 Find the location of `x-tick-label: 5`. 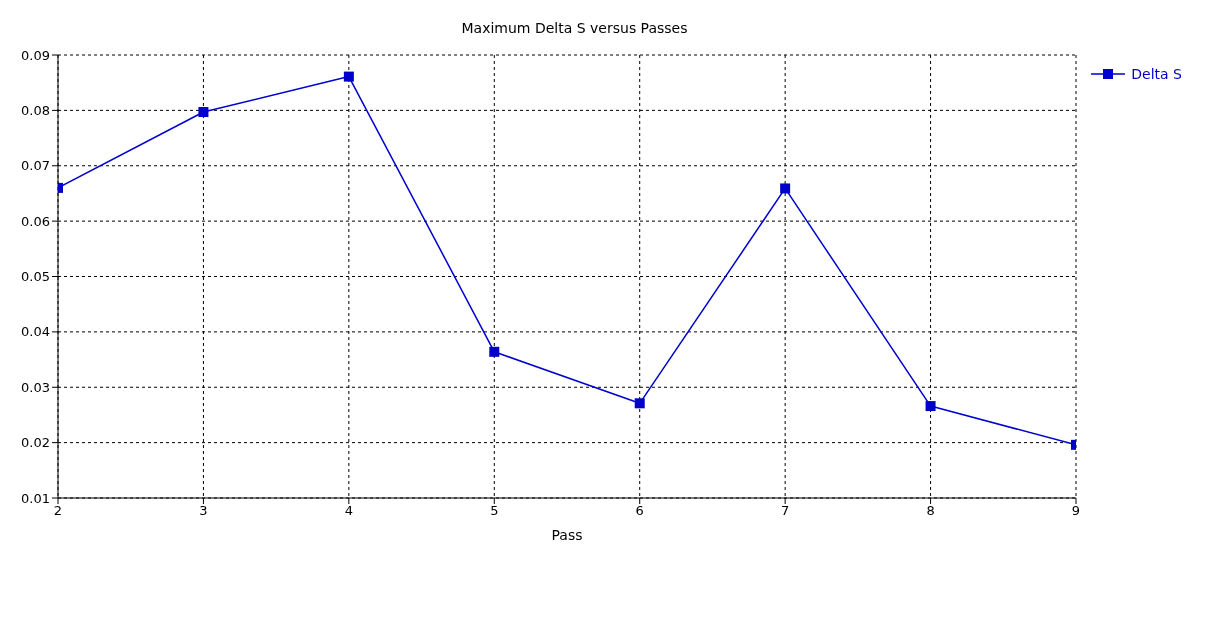

x-tick-label: 5 is located at coordinates (494, 511).